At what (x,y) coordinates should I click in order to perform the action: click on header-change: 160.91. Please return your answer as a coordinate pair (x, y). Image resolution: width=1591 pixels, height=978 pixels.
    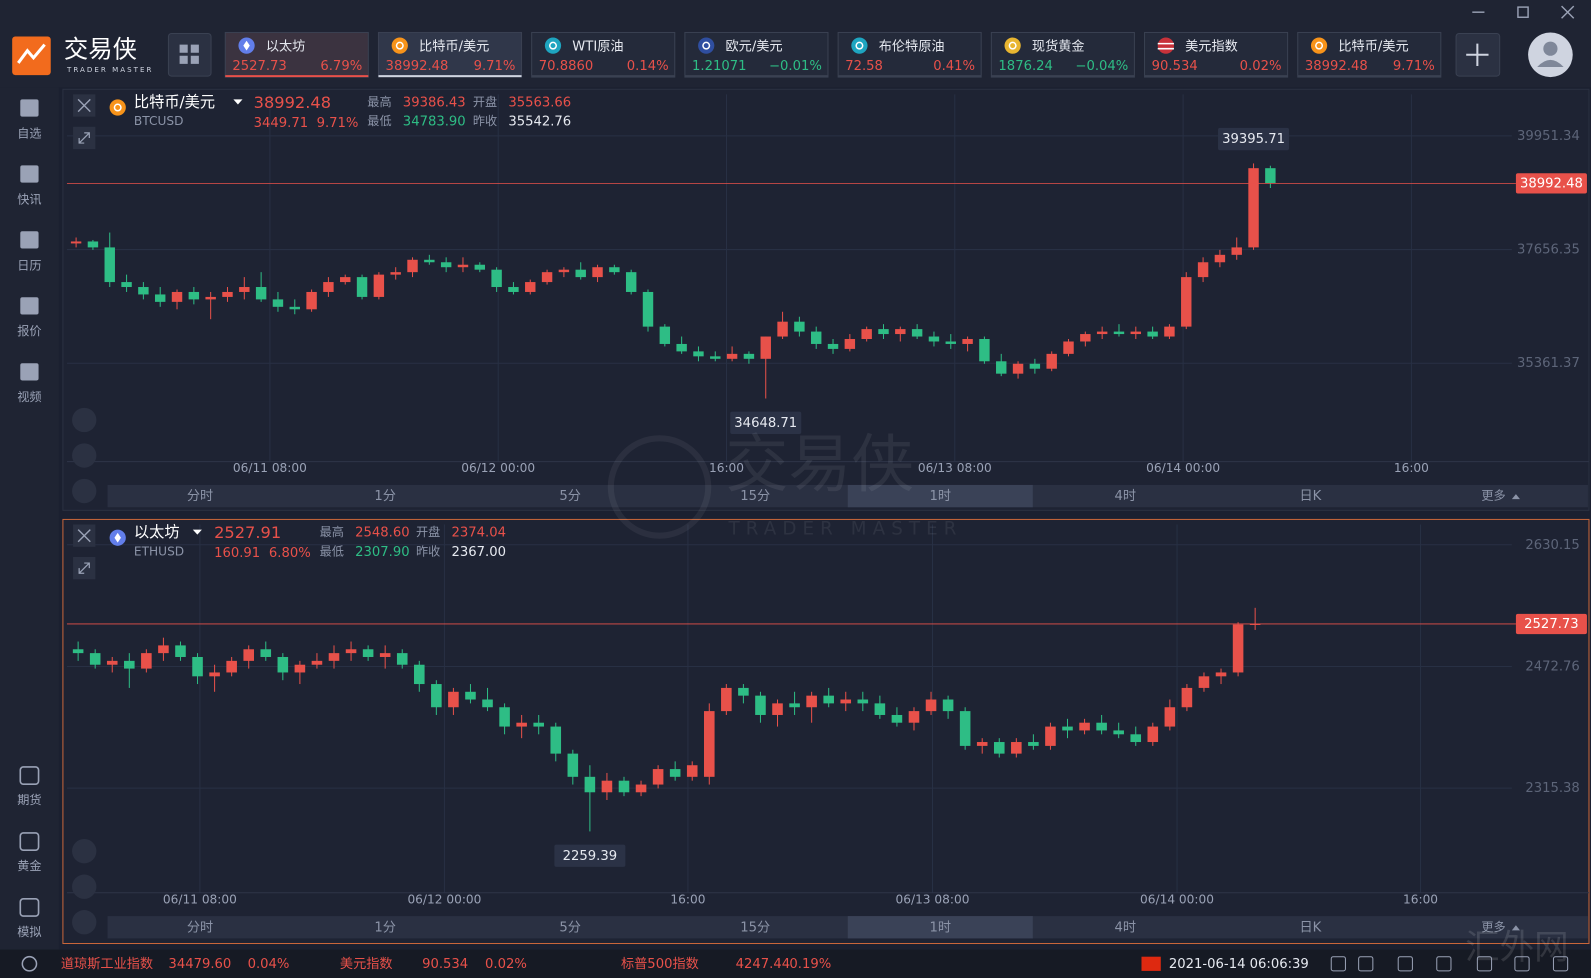
    Looking at the image, I should click on (237, 553).